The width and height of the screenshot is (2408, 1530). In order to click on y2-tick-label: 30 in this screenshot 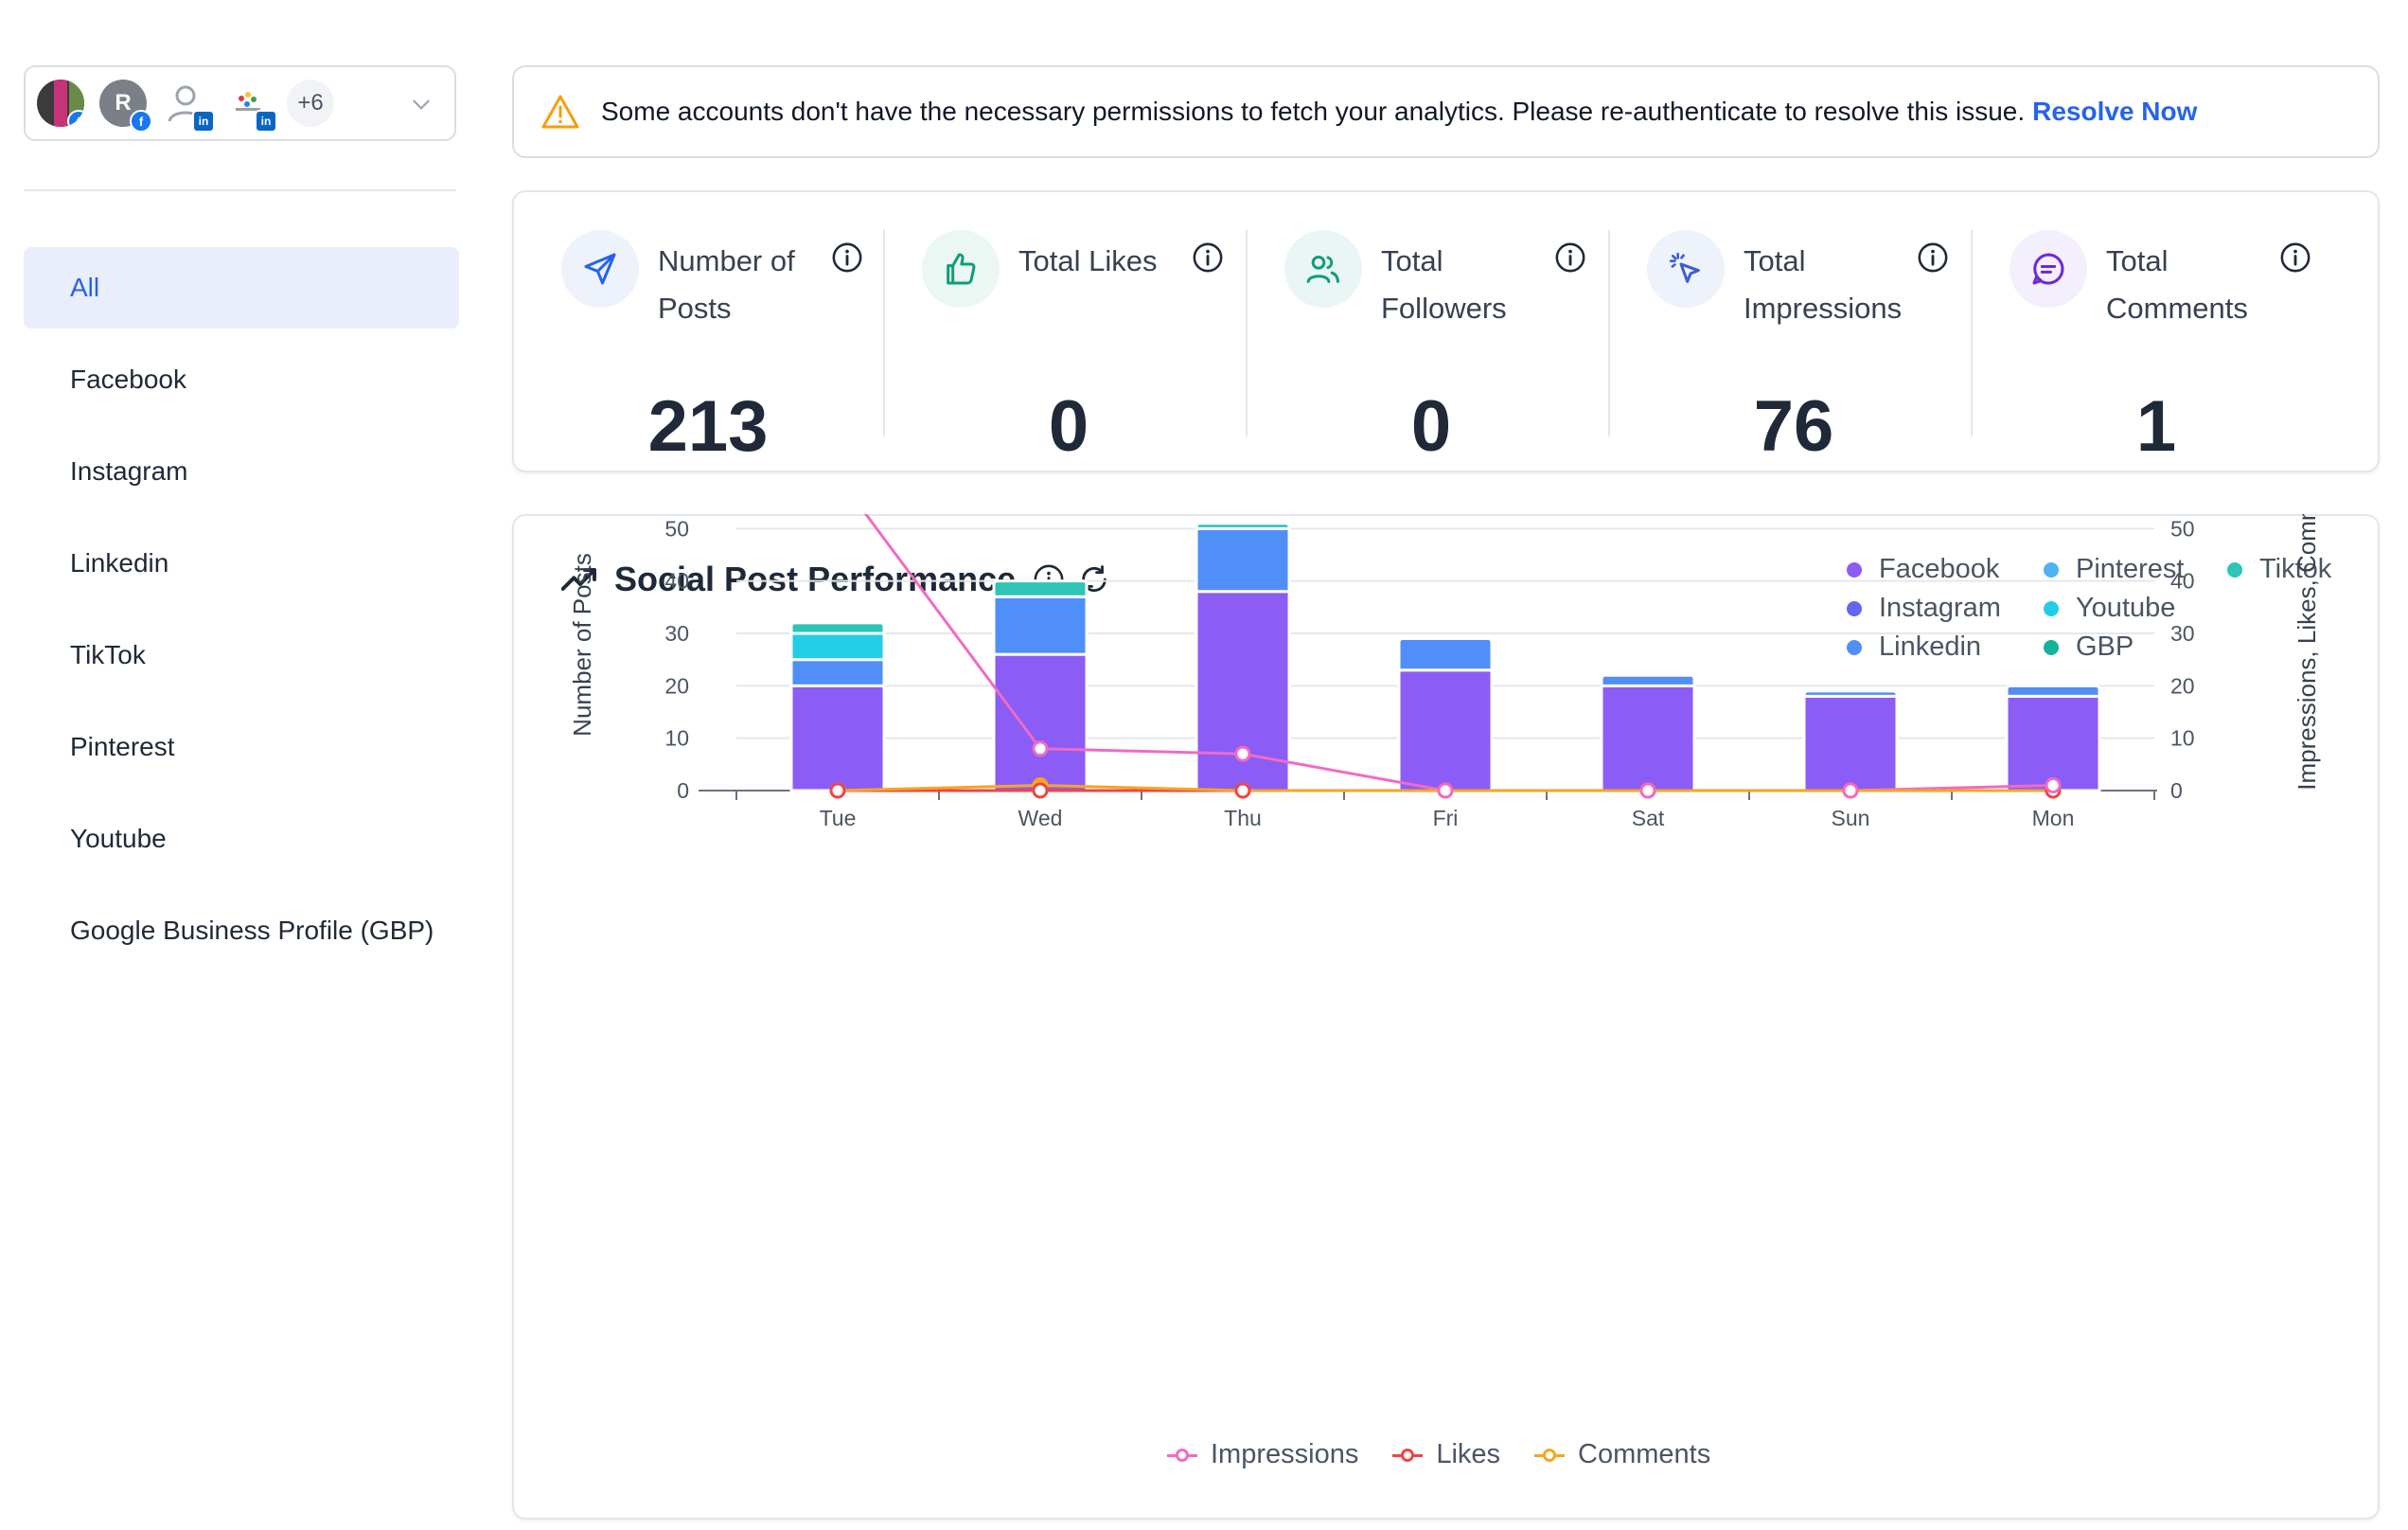, I will do `click(2183, 633)`.